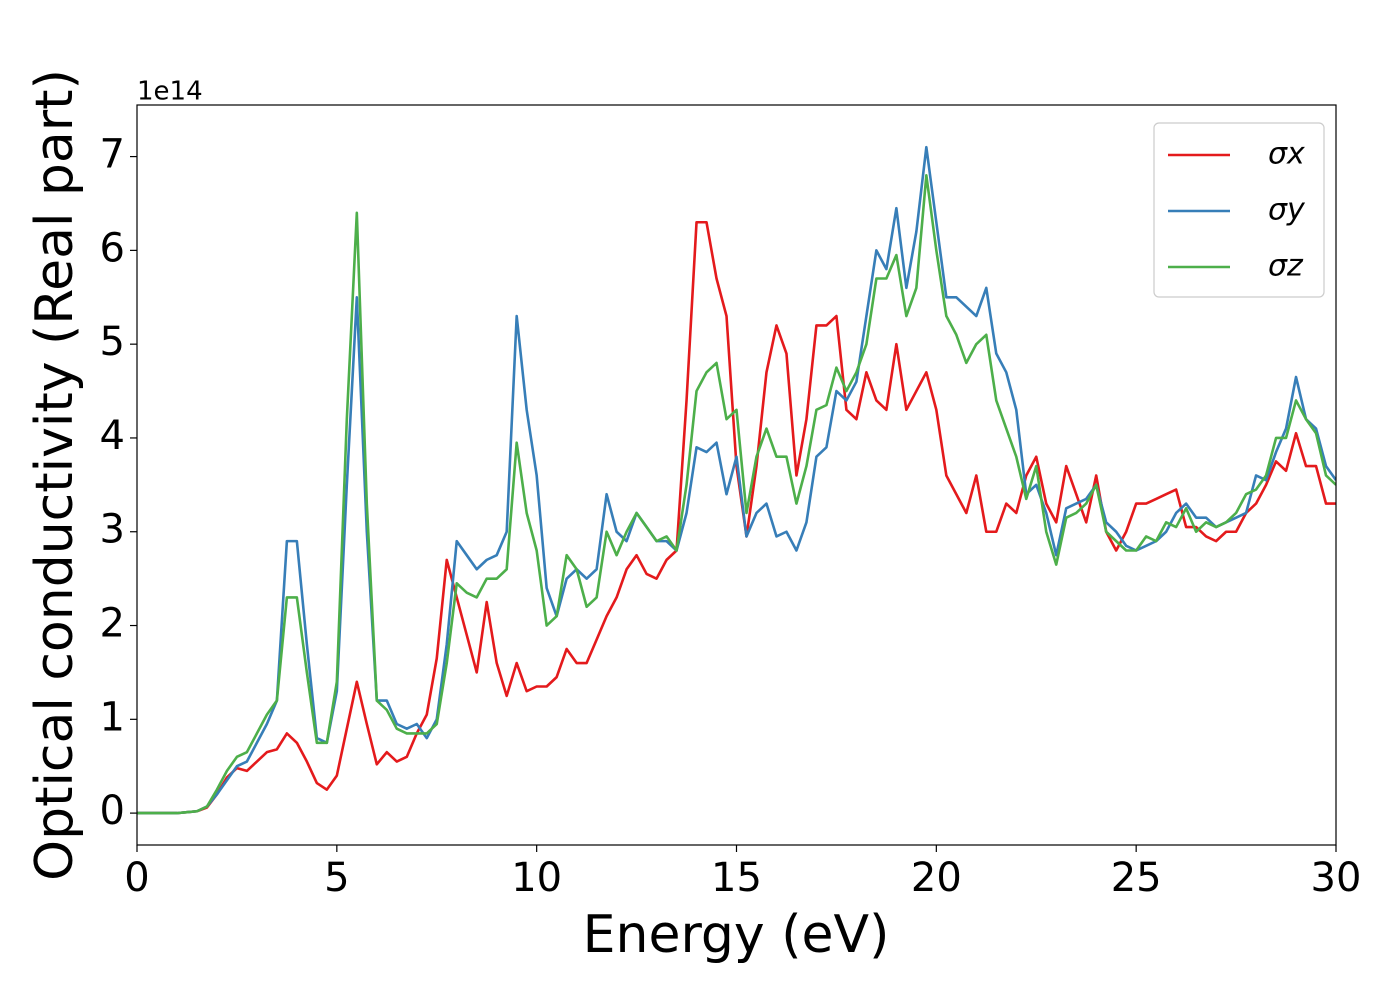 The width and height of the screenshot is (1400, 1000). Describe the element at coordinates (1136, 878) in the screenshot. I see `x-tick-label: 25` at that location.